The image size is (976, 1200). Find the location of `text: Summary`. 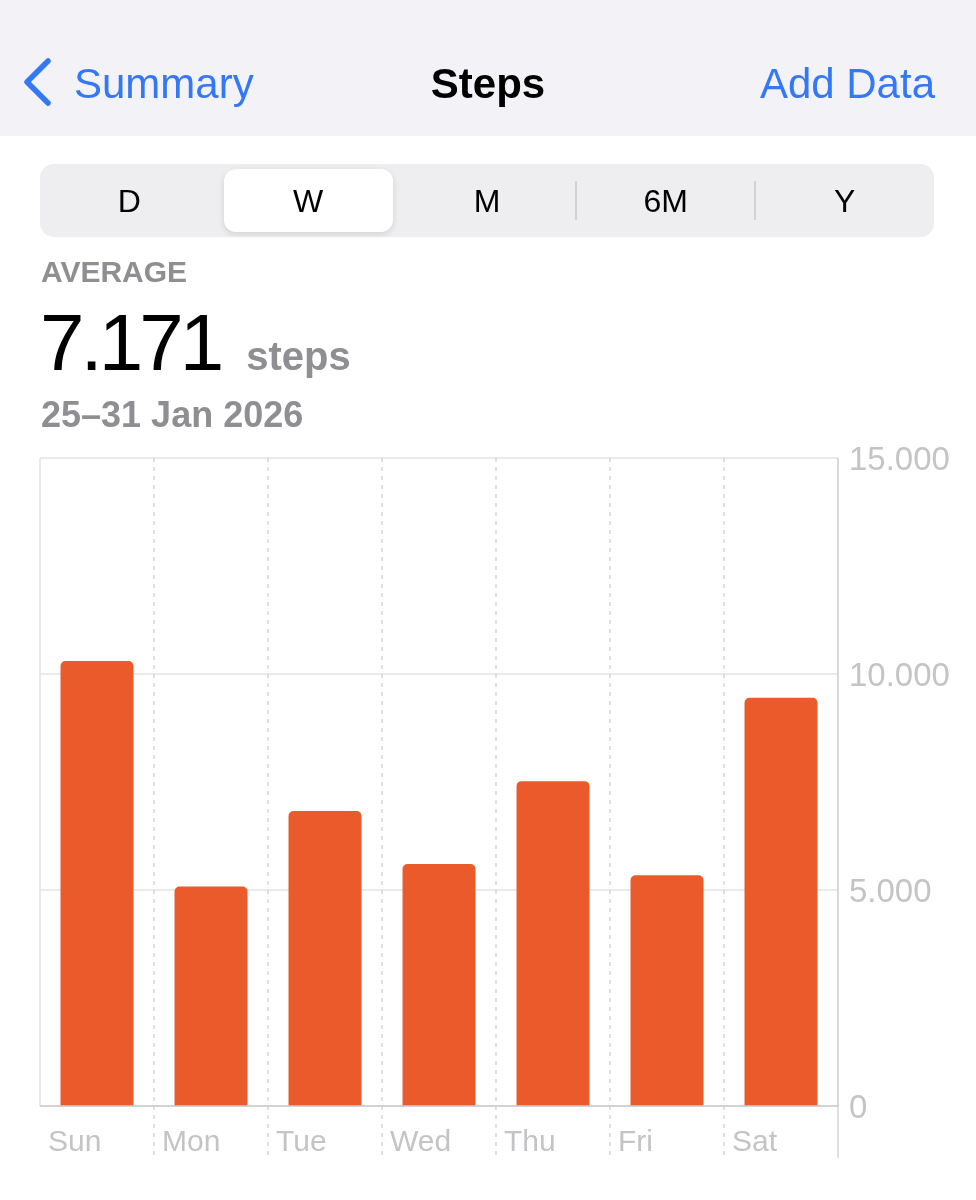

text: Summary is located at coordinates (164, 83).